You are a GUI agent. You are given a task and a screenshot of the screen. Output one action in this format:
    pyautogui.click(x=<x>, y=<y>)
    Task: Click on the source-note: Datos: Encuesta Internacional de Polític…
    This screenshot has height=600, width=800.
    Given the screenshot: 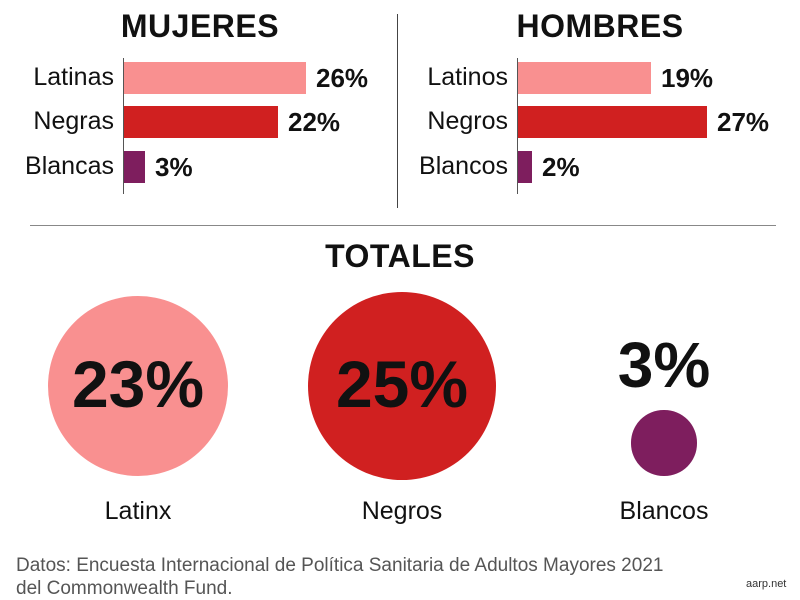 What is the action you would take?
    pyautogui.click(x=376, y=577)
    